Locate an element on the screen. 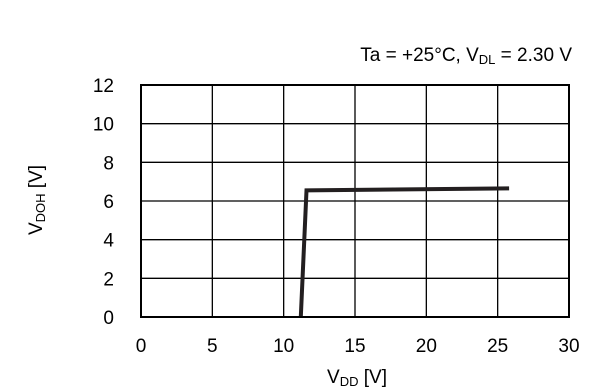 This screenshot has width=596, height=389. series-line is located at coordinates (404, 252).